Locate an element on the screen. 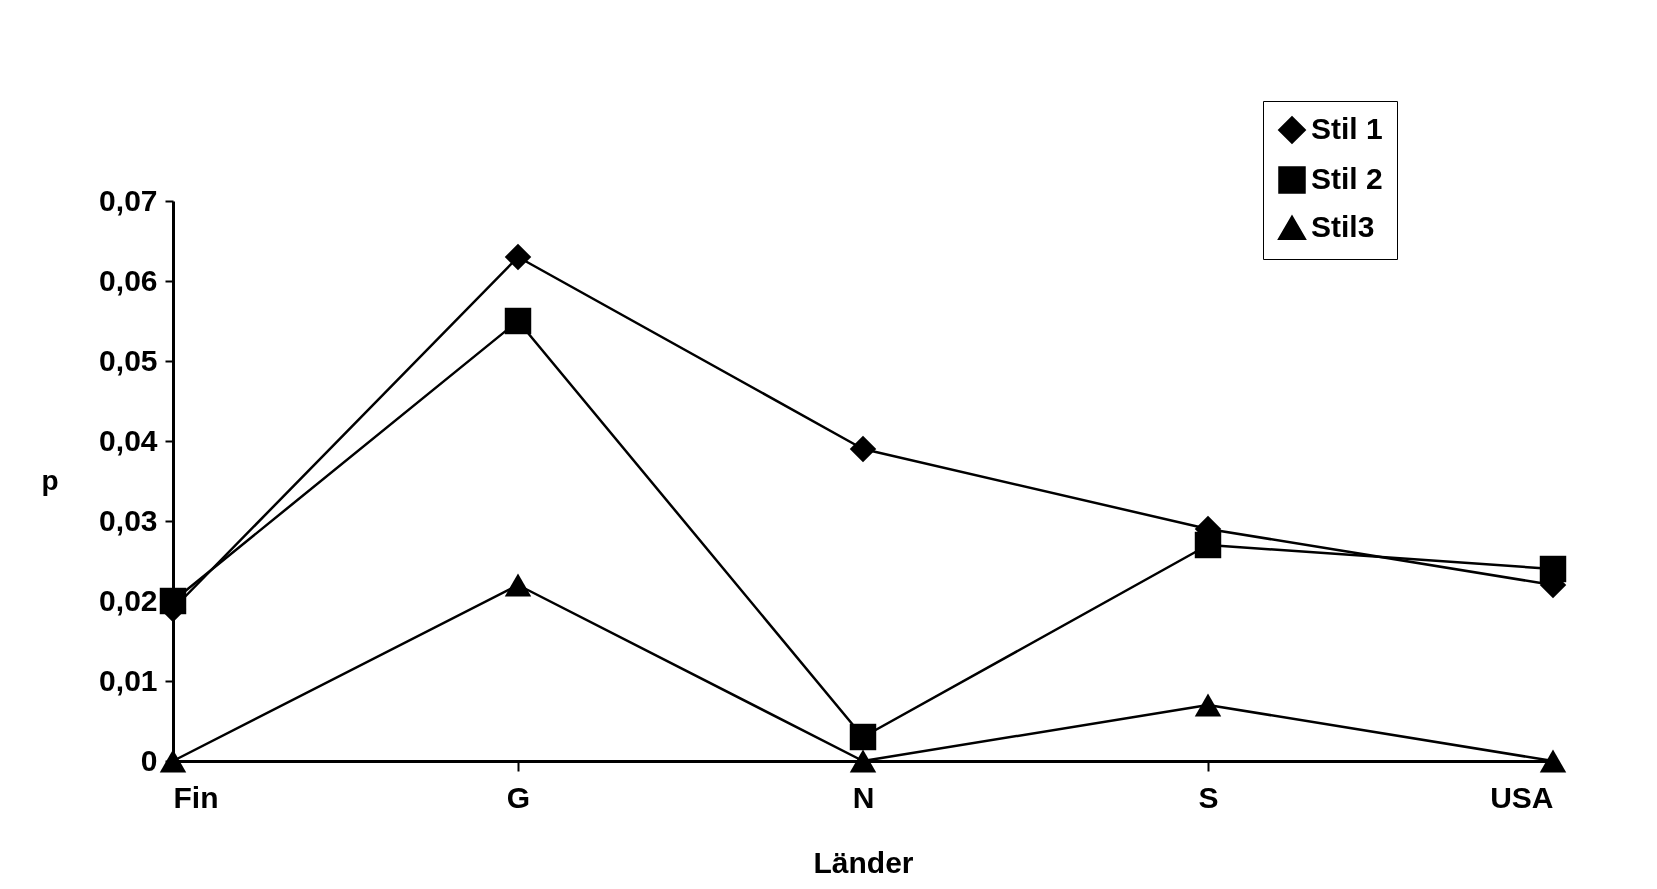 The height and width of the screenshot is (889, 1657). x-tick-label: USA is located at coordinates (1522, 797).